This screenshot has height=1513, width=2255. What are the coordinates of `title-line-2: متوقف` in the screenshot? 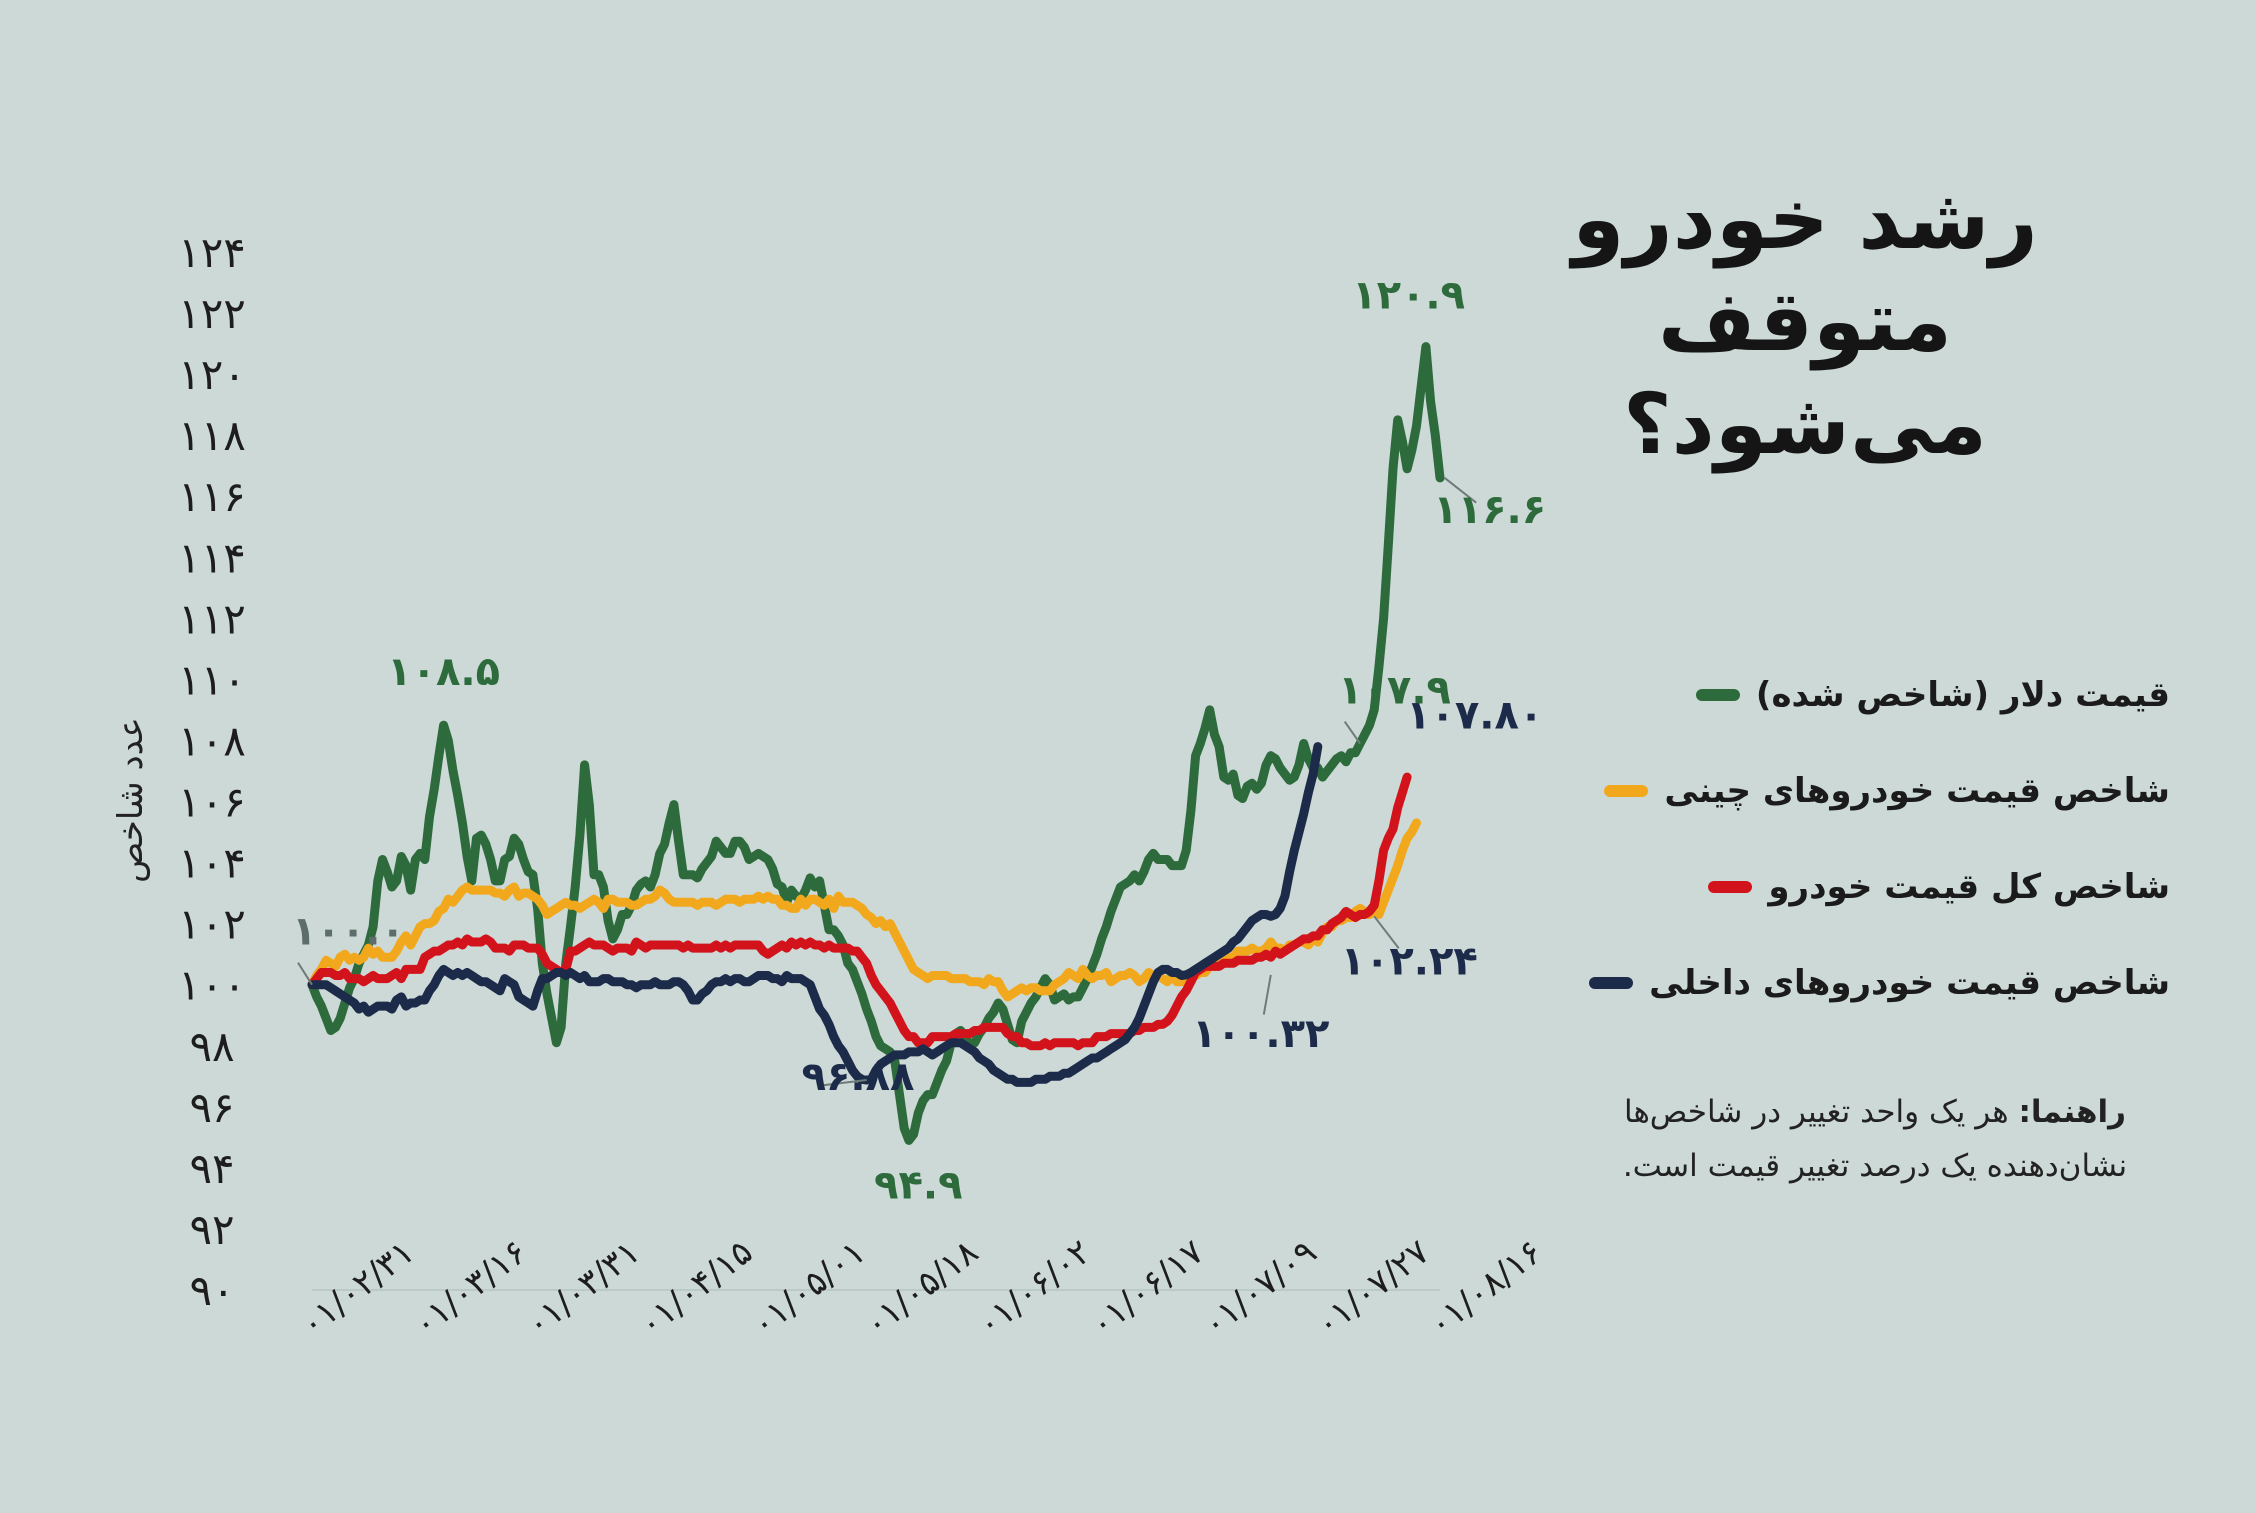 It's located at (1805, 321).